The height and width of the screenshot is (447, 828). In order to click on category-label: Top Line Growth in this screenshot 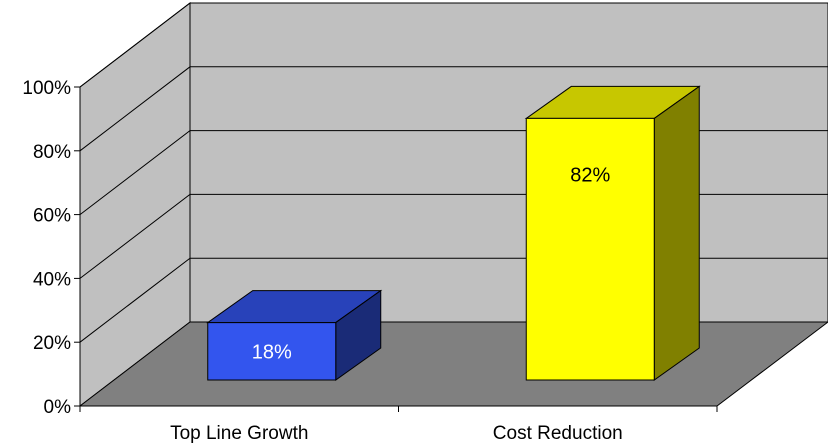, I will do `click(239, 433)`.